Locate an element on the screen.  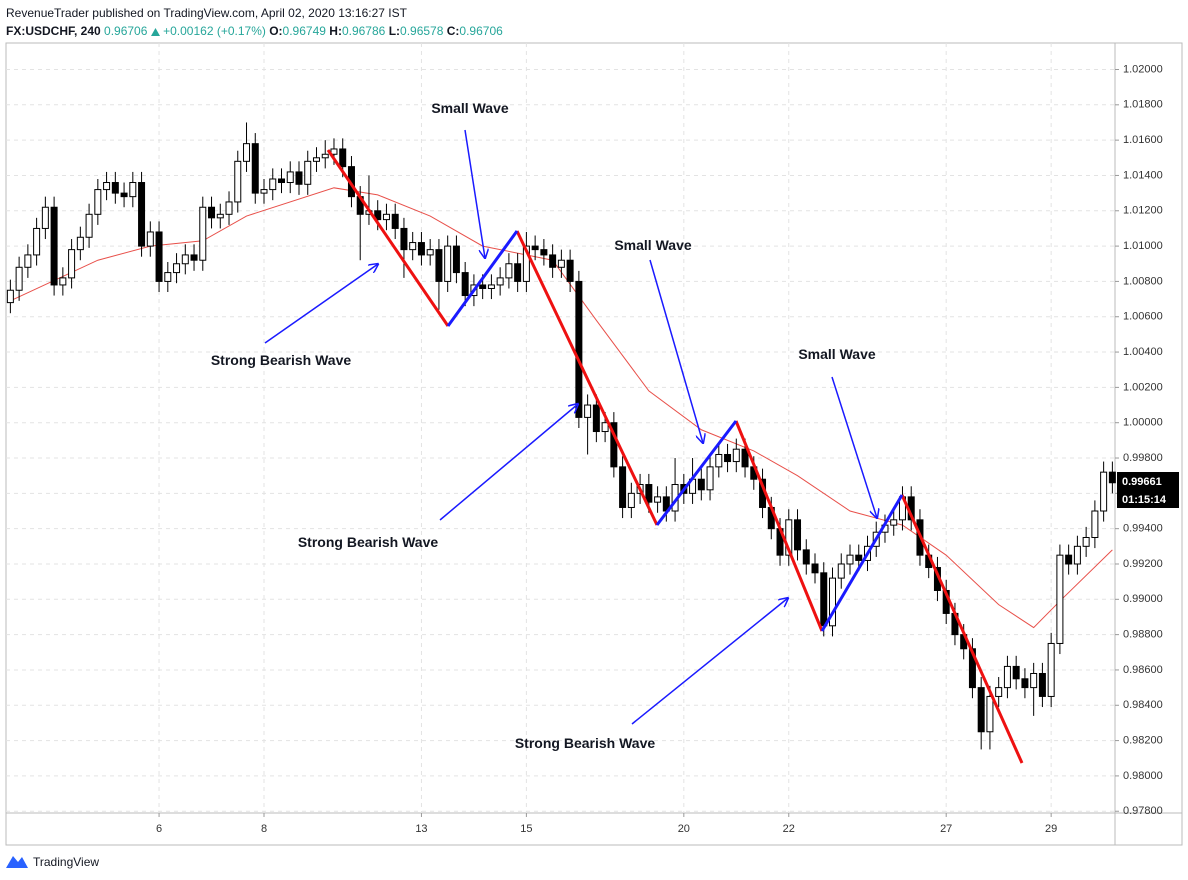
y-tick-label: 0.97800 is located at coordinates (1143, 811).